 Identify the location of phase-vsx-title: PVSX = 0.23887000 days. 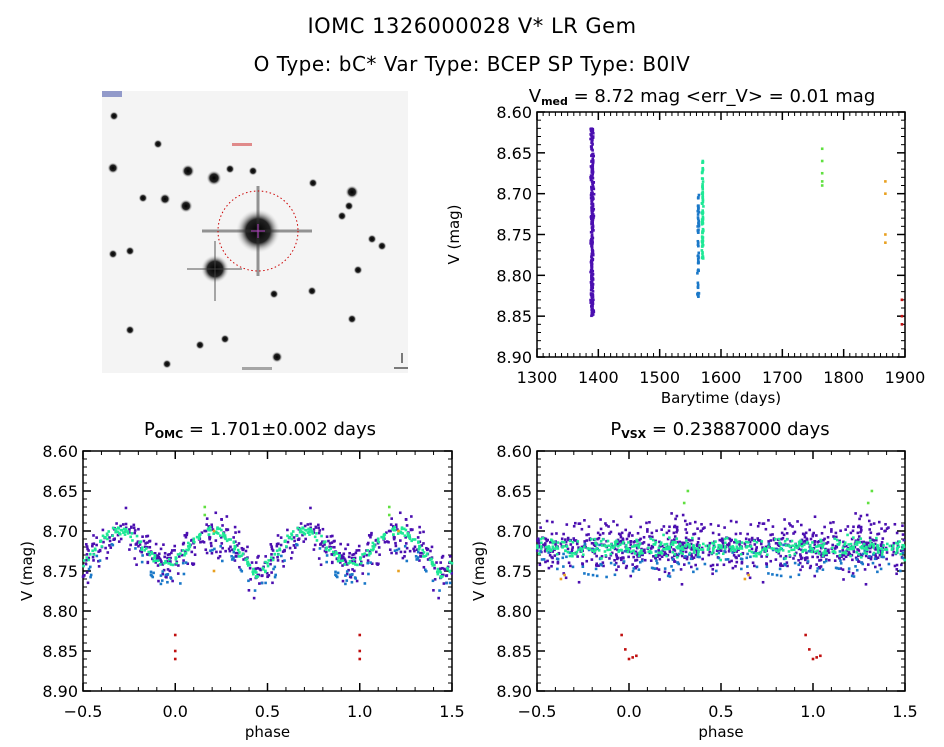
(720, 430).